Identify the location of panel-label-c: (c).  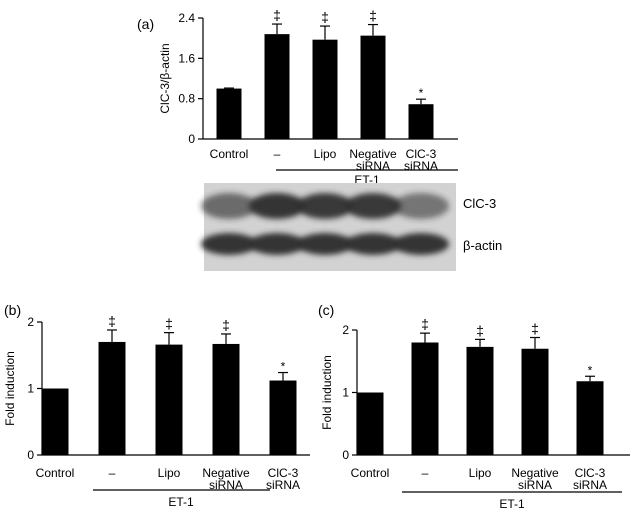
(326, 310).